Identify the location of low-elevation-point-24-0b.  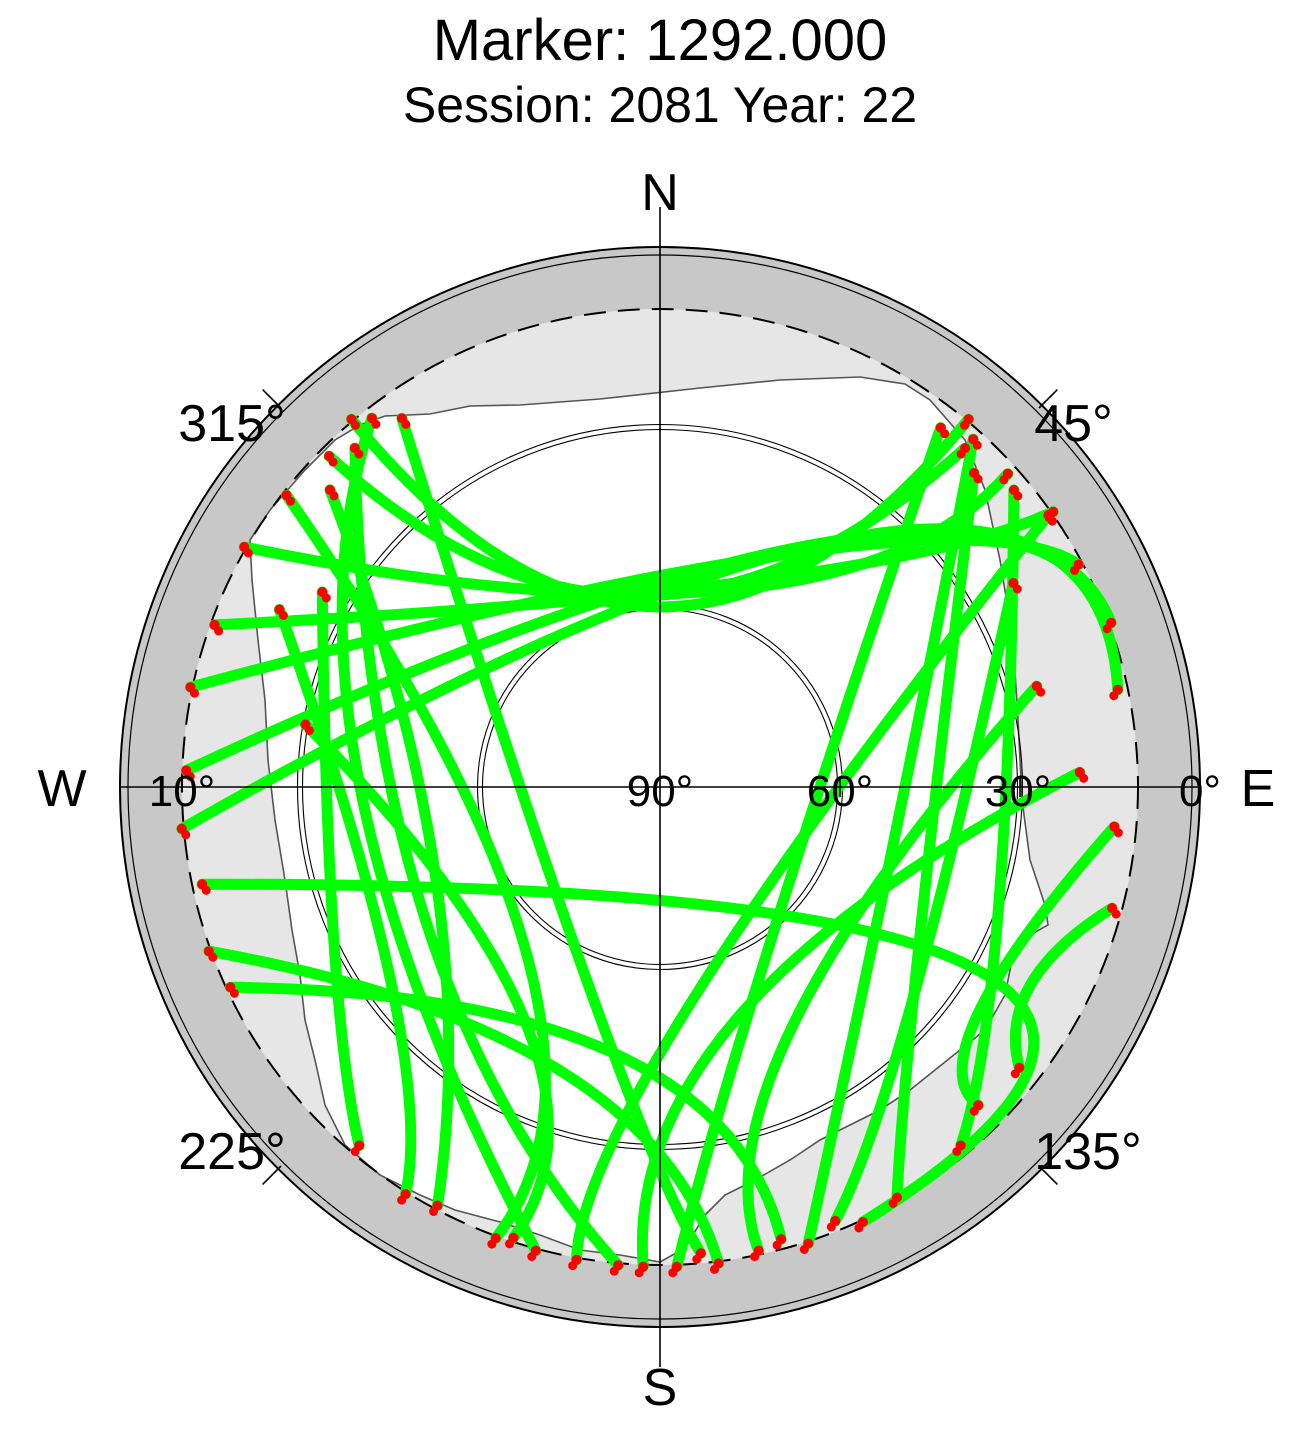
(1041, 692).